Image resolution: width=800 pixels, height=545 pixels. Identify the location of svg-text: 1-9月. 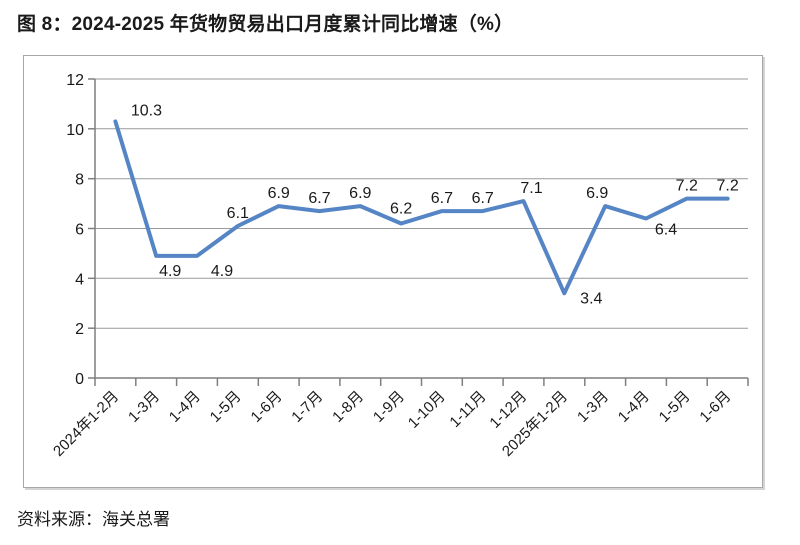
(389, 407).